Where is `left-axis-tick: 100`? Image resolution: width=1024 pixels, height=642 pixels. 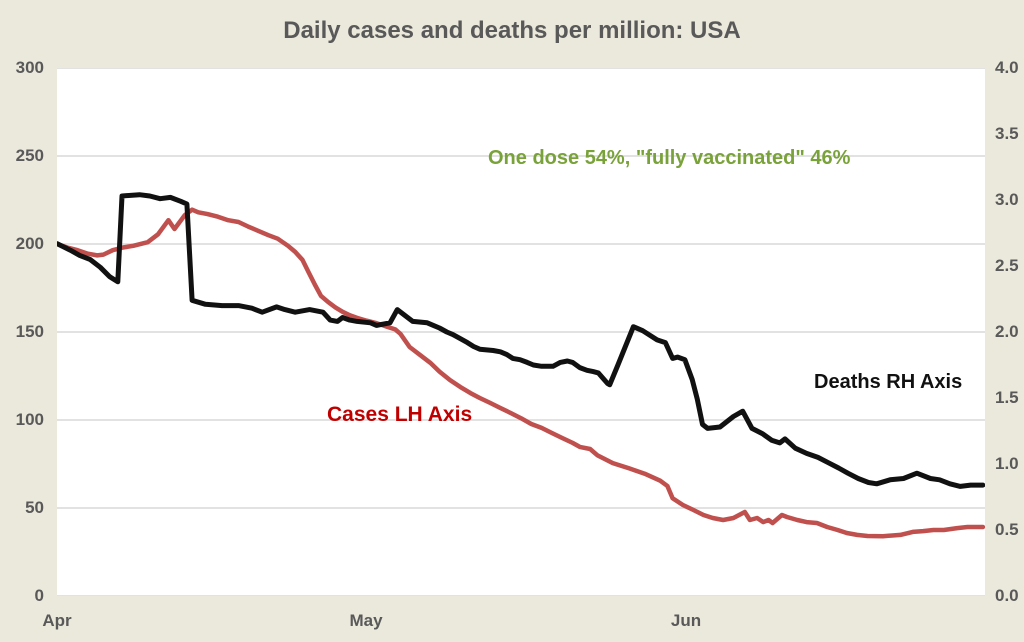
left-axis-tick: 100 is located at coordinates (29, 419).